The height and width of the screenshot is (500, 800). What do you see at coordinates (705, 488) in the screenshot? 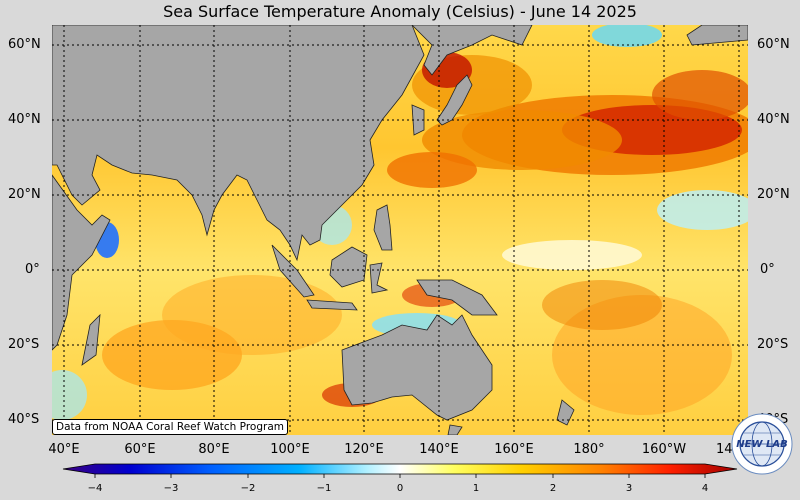
I see `colorbar-tick-4: 4` at bounding box center [705, 488].